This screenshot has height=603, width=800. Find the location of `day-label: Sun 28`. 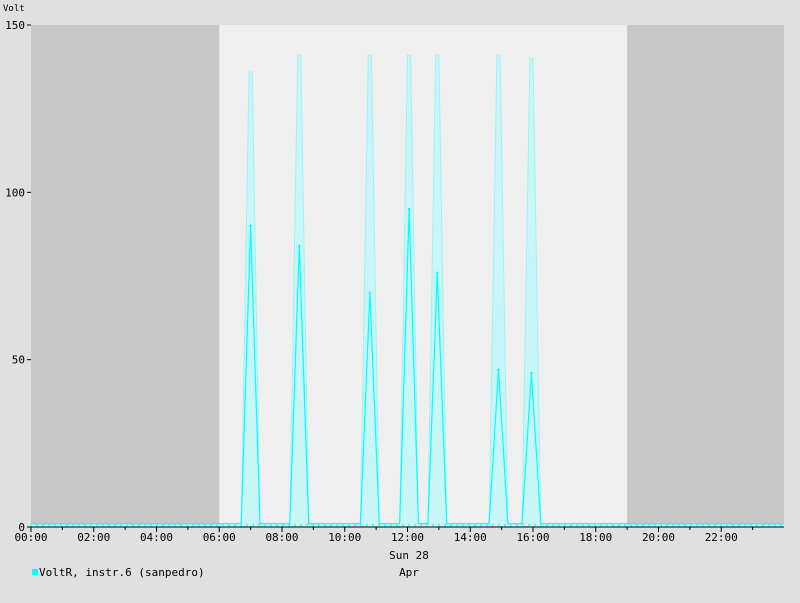

day-label: Sun 28 is located at coordinates (409, 555).